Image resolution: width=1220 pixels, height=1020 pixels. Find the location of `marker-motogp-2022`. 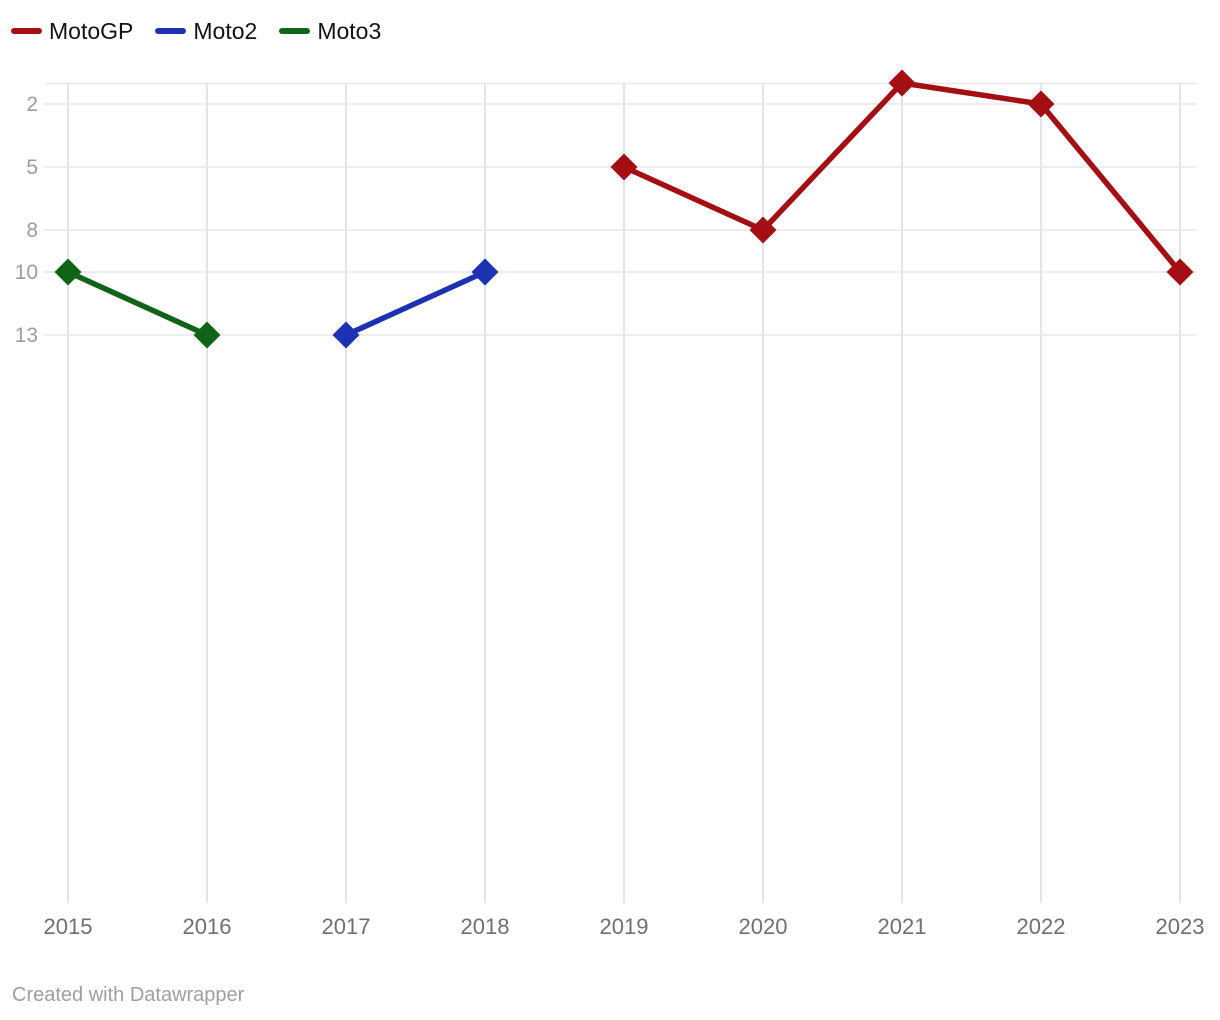

marker-motogp-2022 is located at coordinates (1041, 104).